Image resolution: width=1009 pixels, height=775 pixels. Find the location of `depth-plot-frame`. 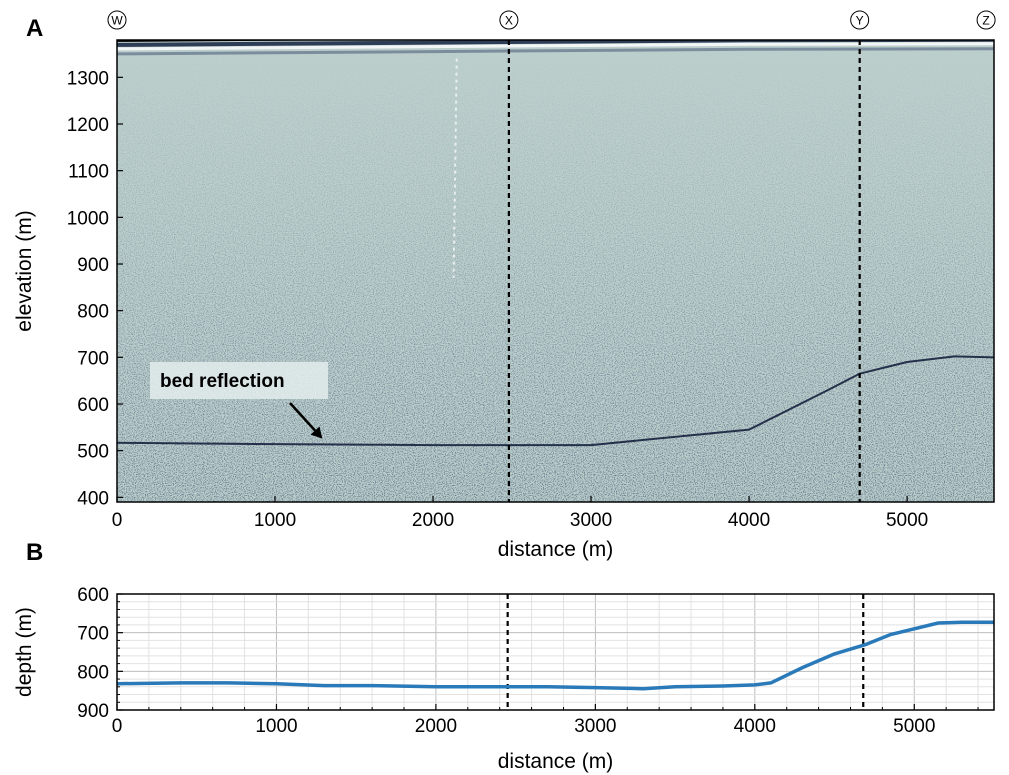

depth-plot-frame is located at coordinates (555, 652).